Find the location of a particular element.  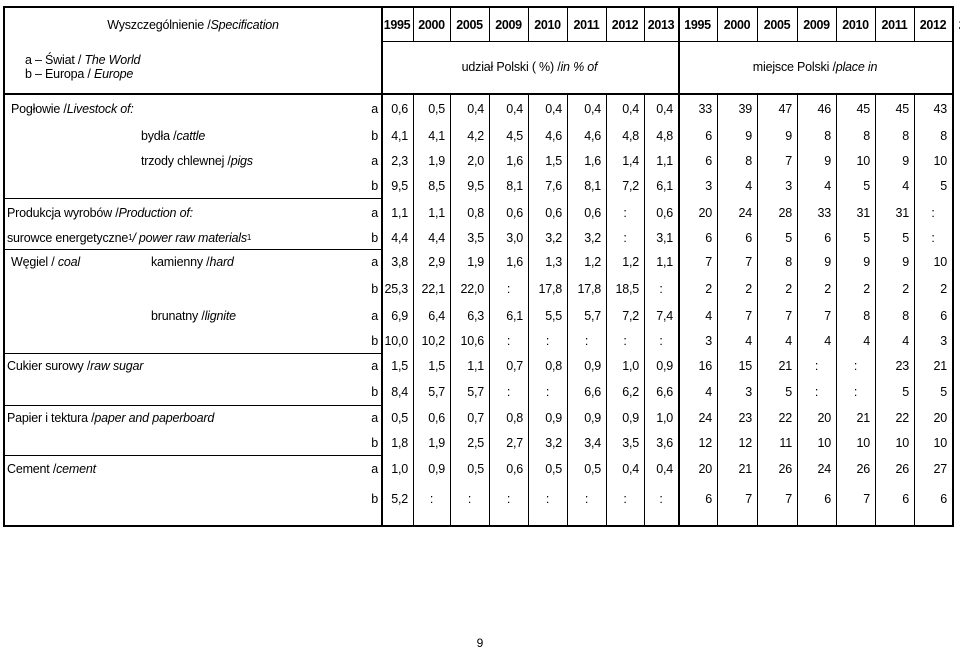

share-value: 1,9 is located at coordinates (475, 261).